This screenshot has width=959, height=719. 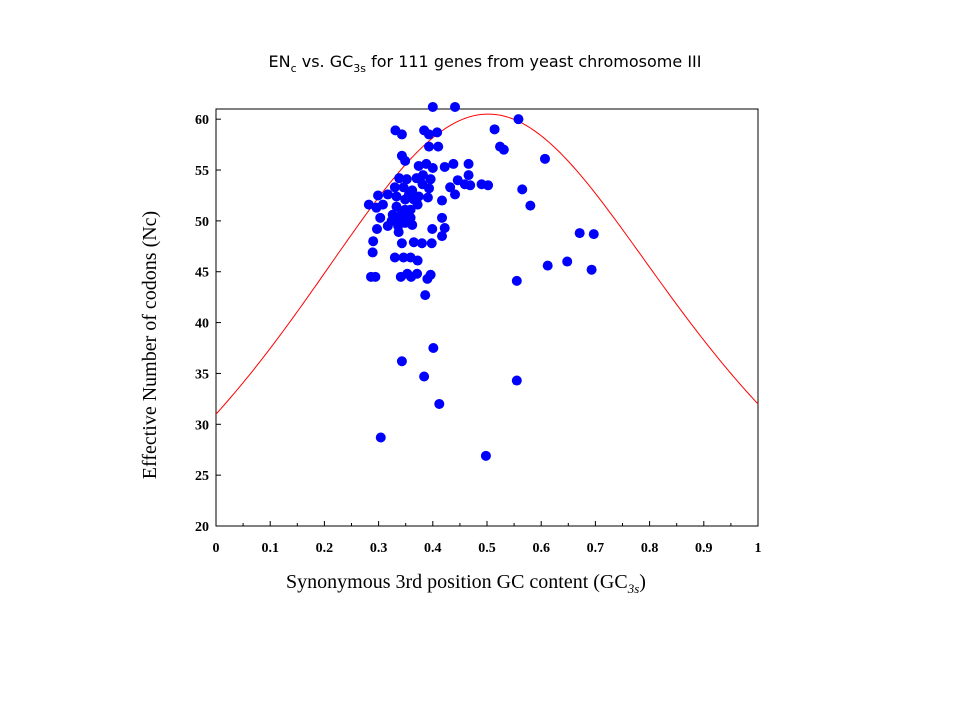 I want to click on y-tick-label: 60, so click(x=202, y=120).